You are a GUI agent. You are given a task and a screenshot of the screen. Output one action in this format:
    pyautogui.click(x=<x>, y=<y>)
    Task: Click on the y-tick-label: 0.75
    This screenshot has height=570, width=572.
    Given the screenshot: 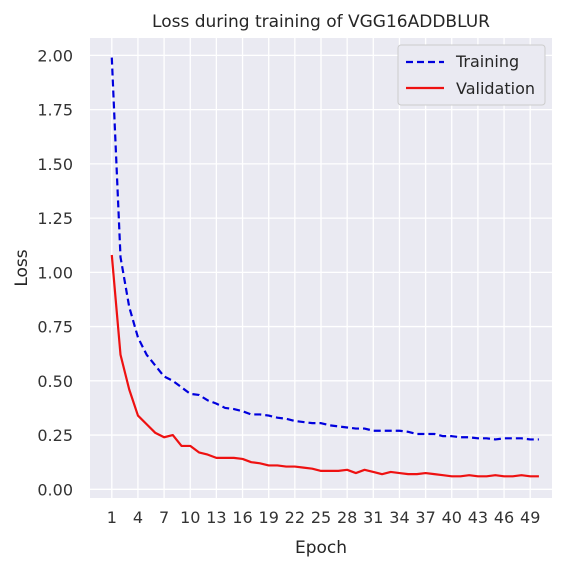 What is the action you would take?
    pyautogui.click(x=55, y=327)
    